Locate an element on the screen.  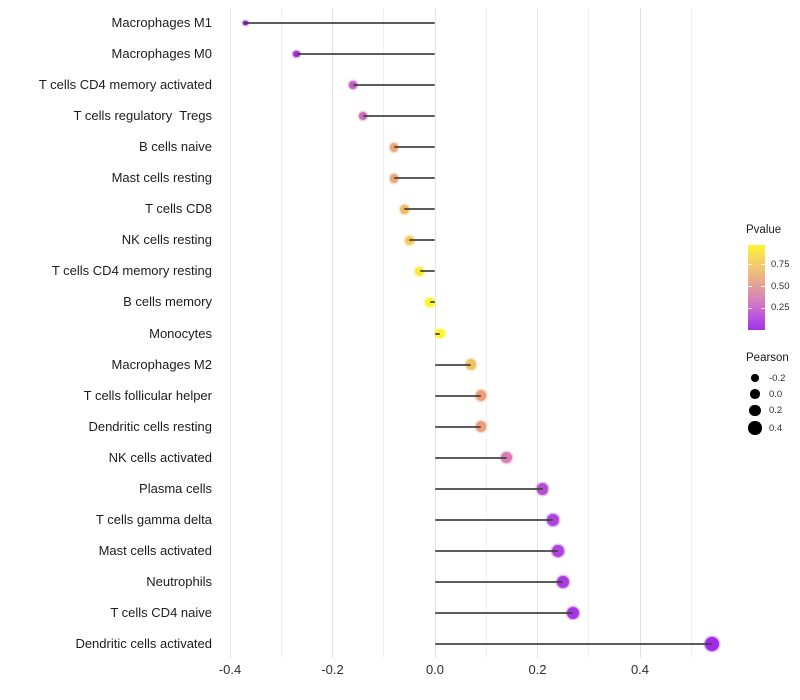
category-label: B cells naive is located at coordinates (175, 147).